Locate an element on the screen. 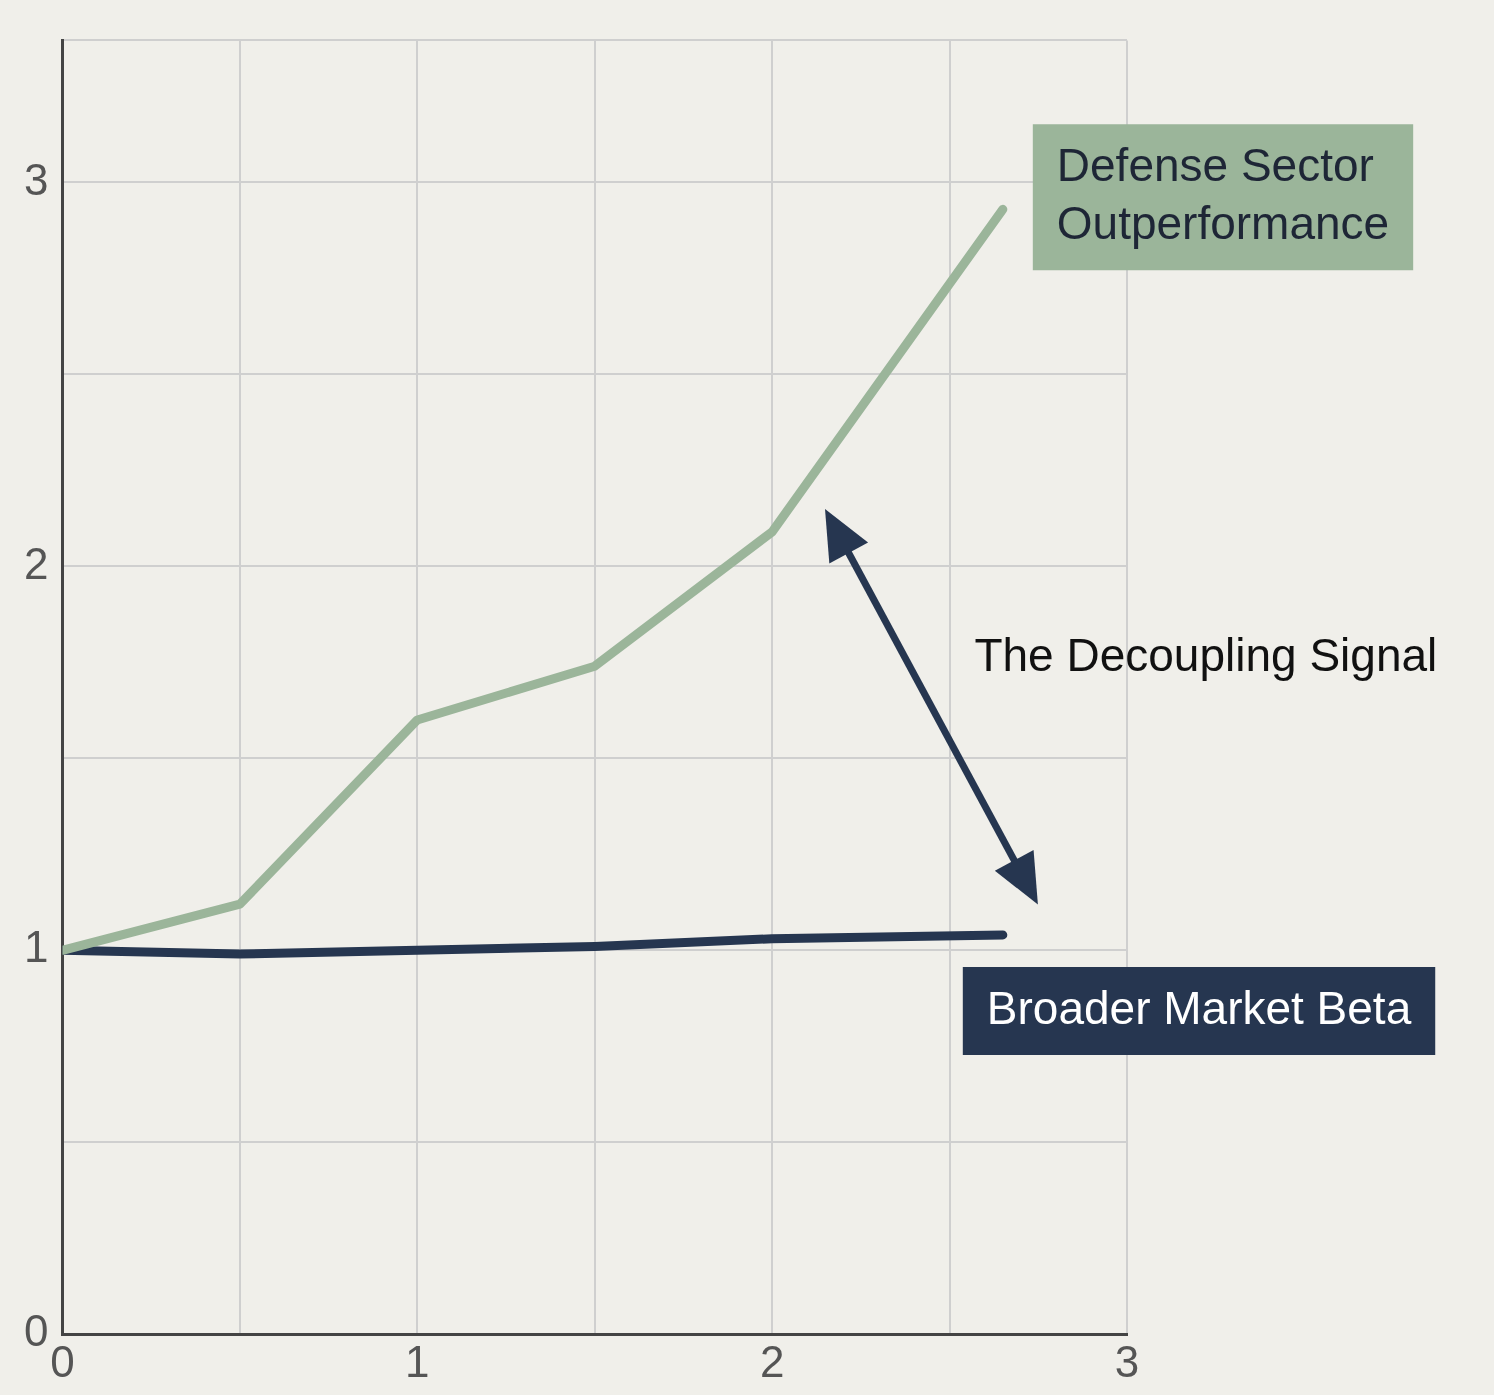 The width and height of the screenshot is (1494, 1395). series-label: Defense Sector Outperformance is located at coordinates (1223, 194).